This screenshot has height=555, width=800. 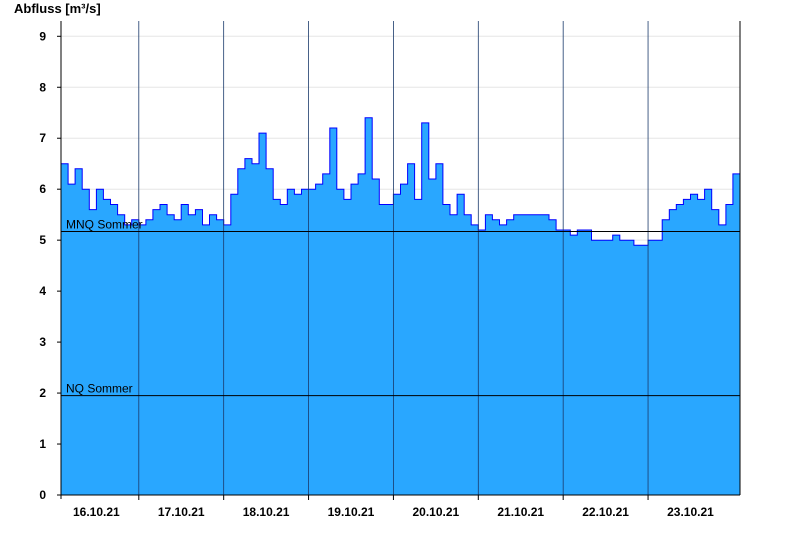 I want to click on y-tick-label: 3, so click(x=42, y=342).